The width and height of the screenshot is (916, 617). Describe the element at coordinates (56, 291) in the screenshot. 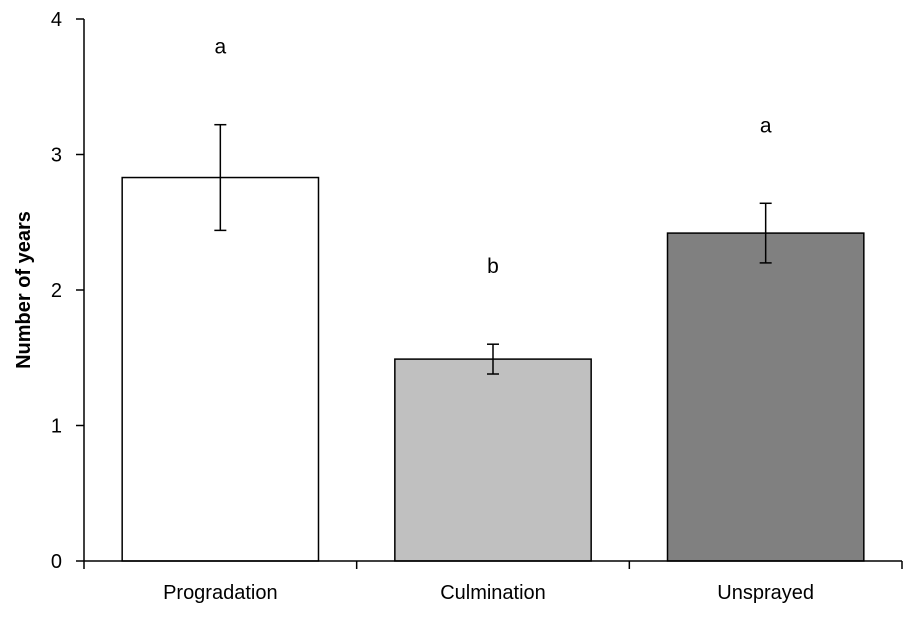

I see `y-tick-label: 2` at that location.